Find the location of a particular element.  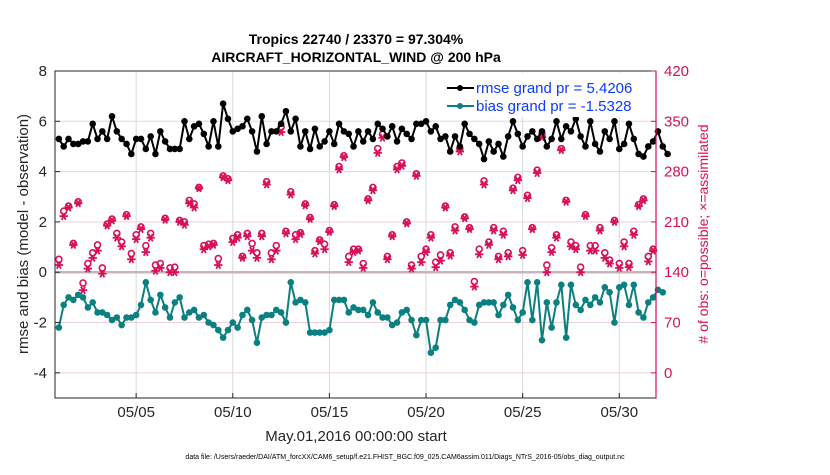

y-axis-label: rmse and bias (model - observation) is located at coordinates (23, 234).